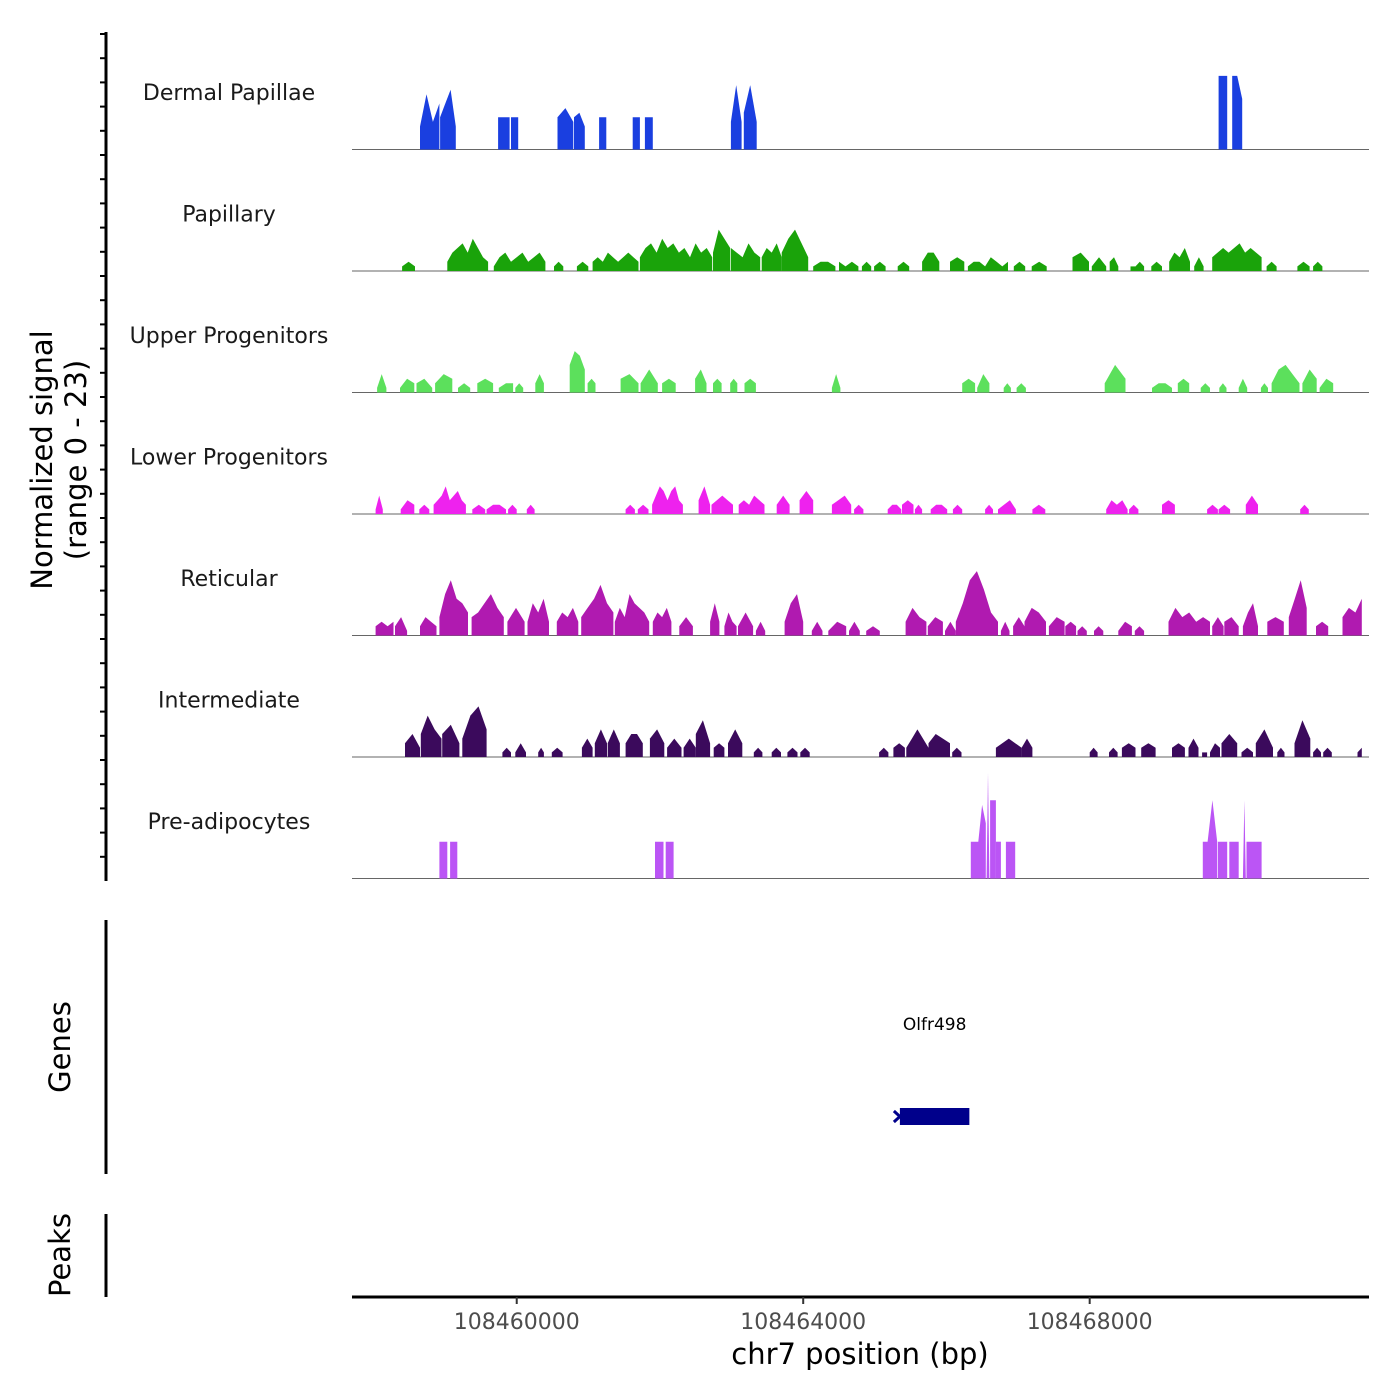 The width and height of the screenshot is (1400, 1400). Describe the element at coordinates (60, 1047) in the screenshot. I see `genes-track-label: Genes` at that location.